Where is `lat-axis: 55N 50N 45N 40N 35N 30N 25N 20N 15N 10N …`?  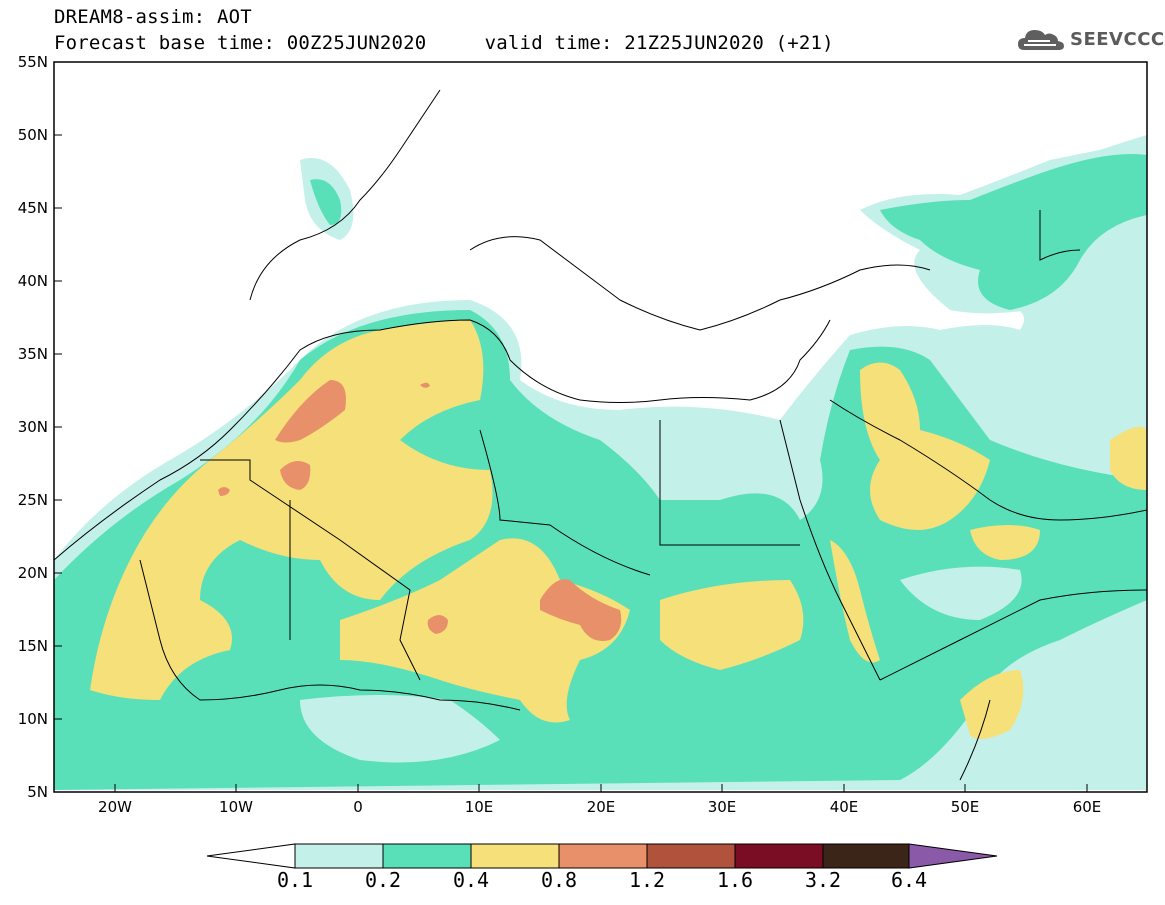
lat-axis: 55N 50N 45N 40N 35N 30N 25N 20N 15N 10N … is located at coordinates (40, 427).